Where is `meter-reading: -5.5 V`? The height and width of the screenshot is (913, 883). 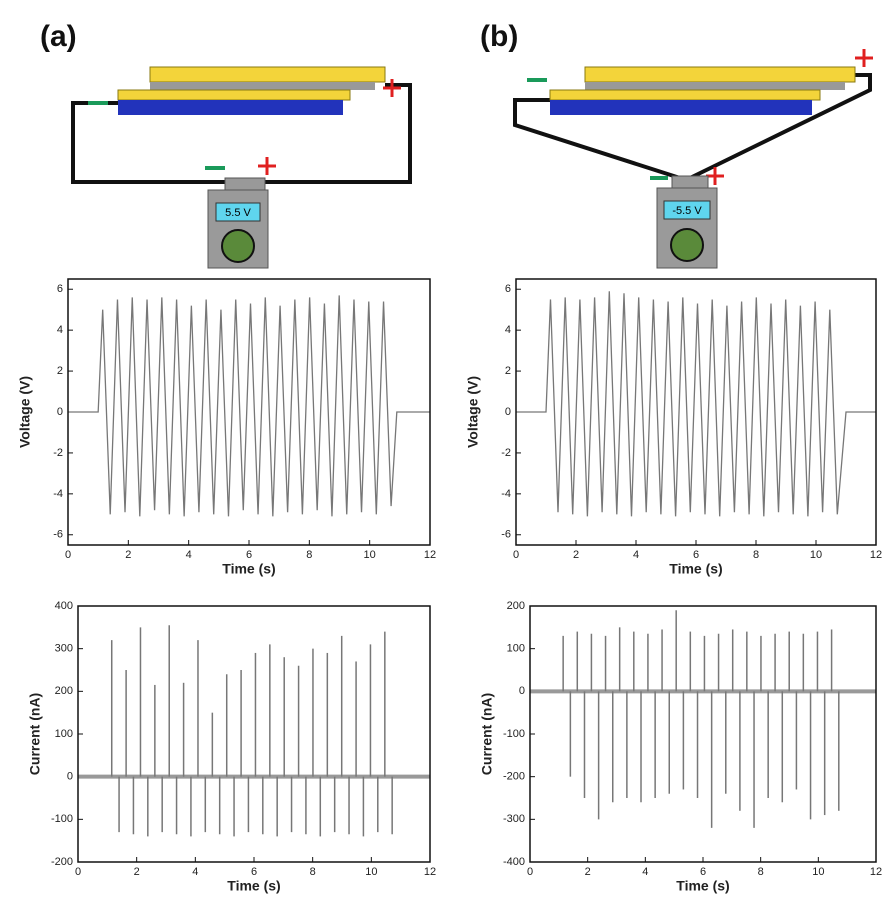 meter-reading: -5.5 V is located at coordinates (687, 211).